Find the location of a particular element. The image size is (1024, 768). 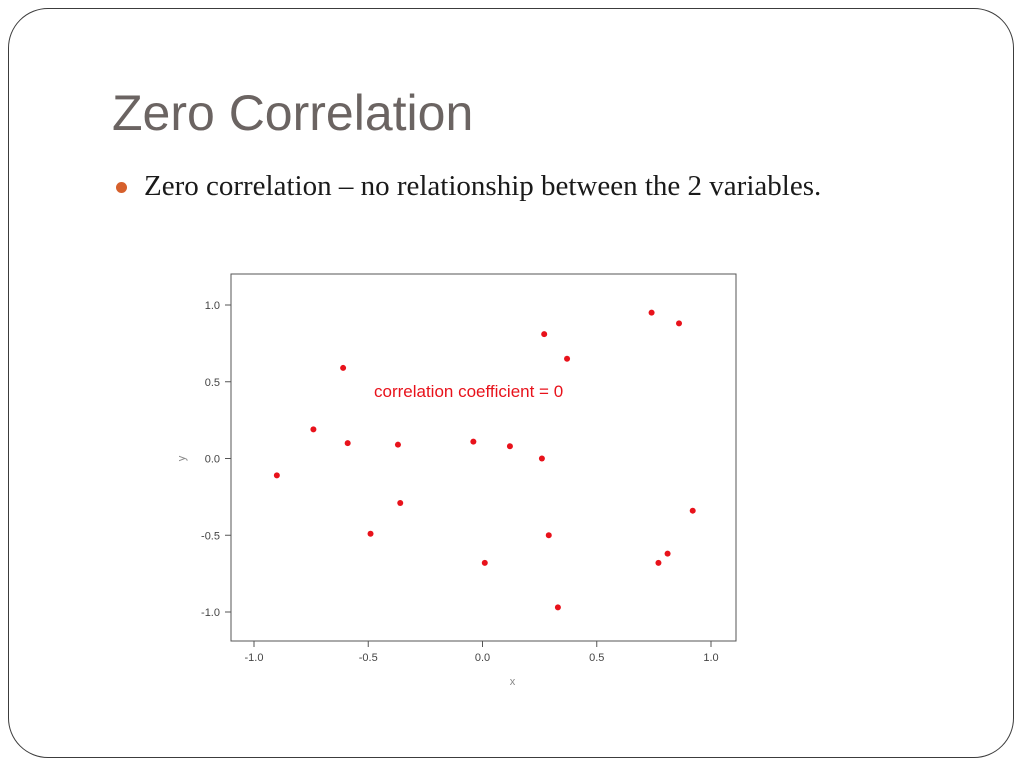

slide-title: Zero Correlation is located at coordinates (293, 113).